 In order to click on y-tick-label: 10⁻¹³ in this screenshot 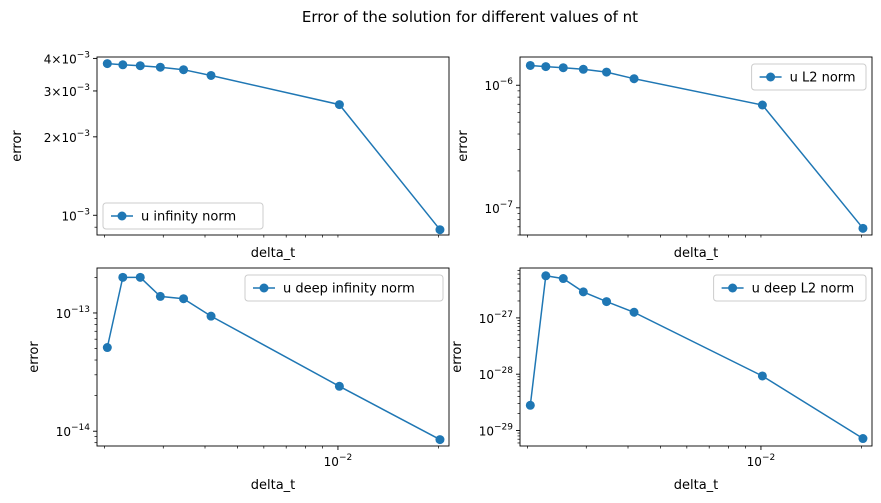, I will do `click(73, 313)`.